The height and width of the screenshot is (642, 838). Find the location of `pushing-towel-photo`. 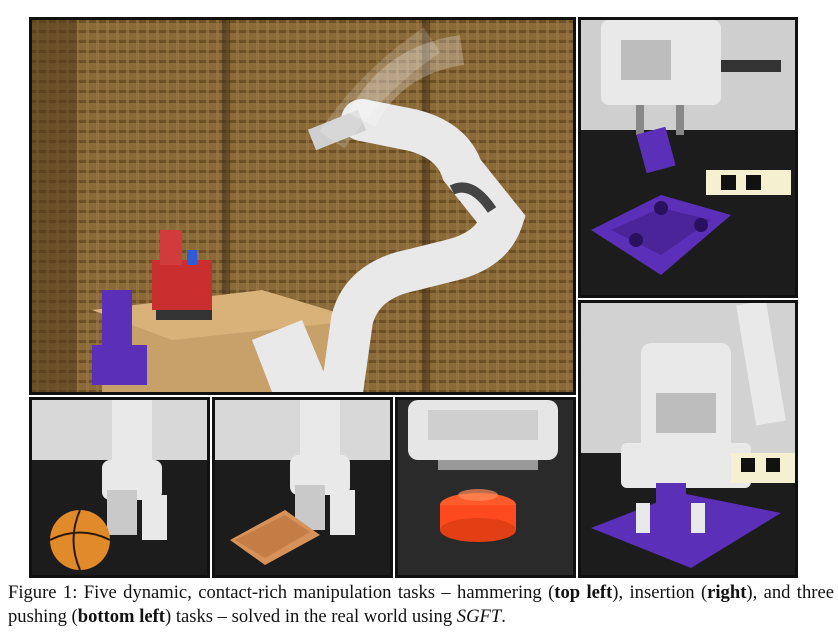

pushing-towel-photo is located at coordinates (302, 487).